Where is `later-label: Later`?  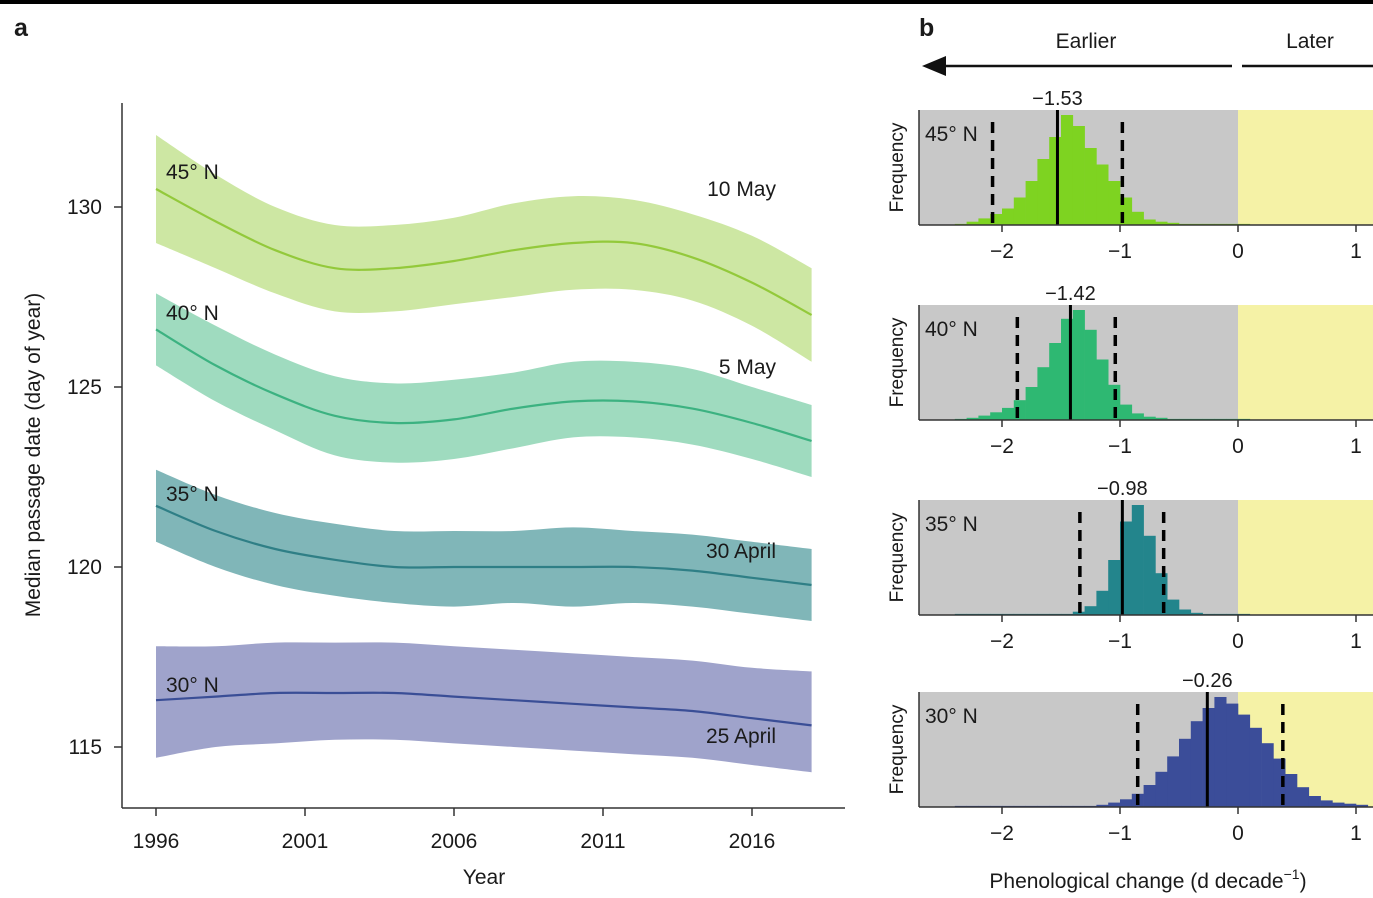 later-label: Later is located at coordinates (1310, 41).